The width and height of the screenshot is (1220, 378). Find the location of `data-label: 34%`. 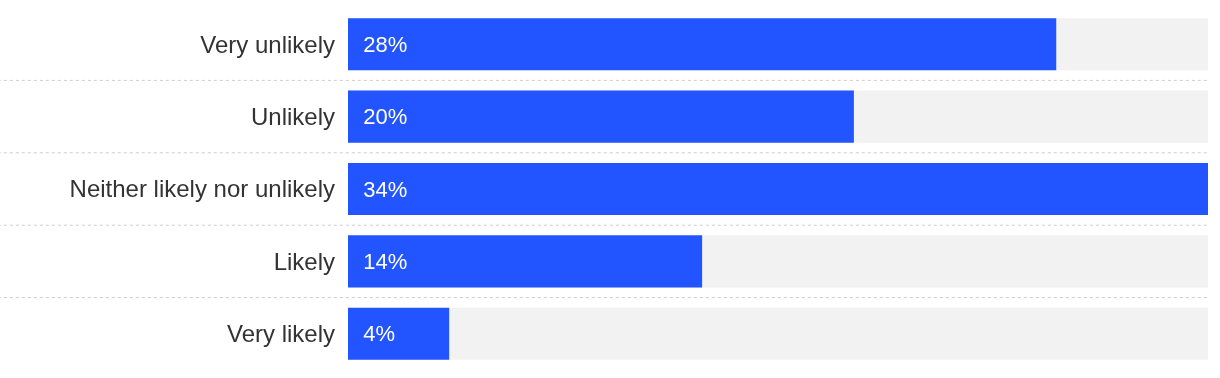

data-label: 34% is located at coordinates (379, 189).